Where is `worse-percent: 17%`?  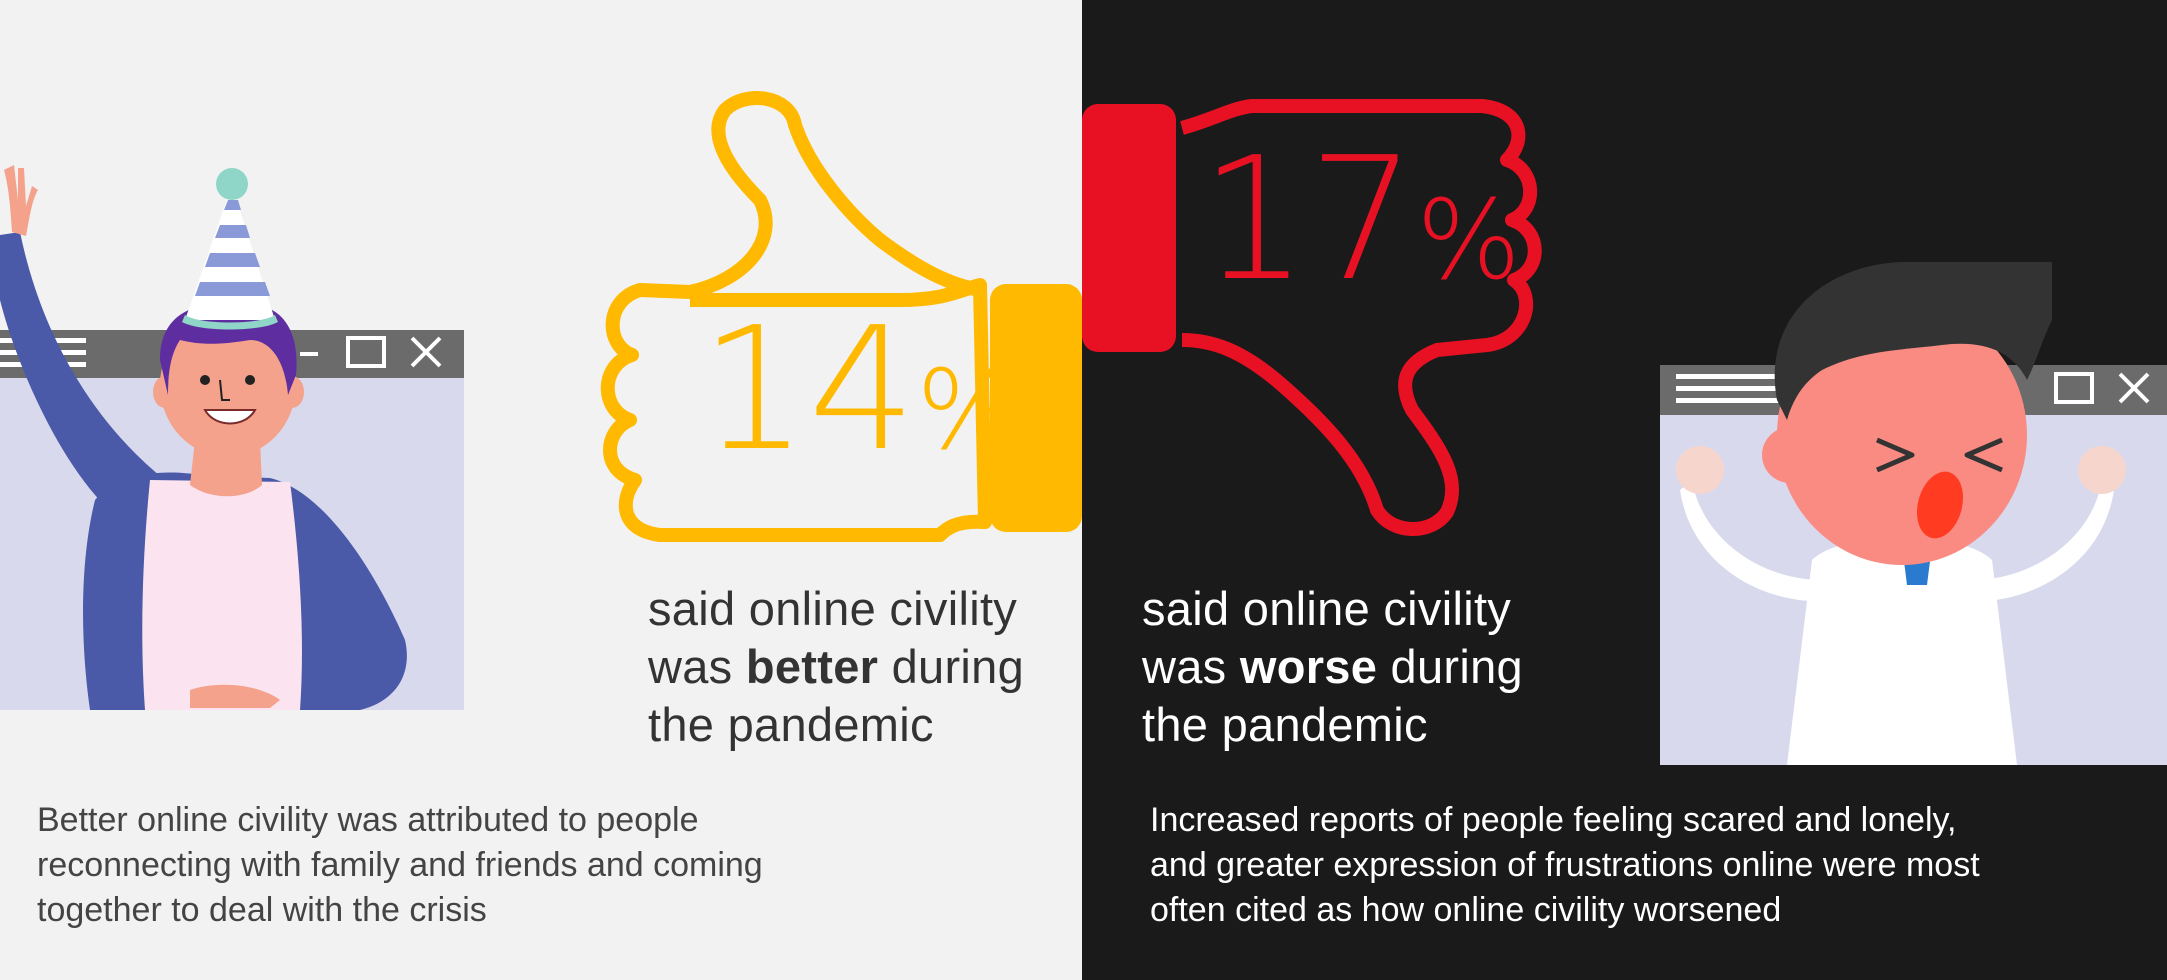 worse-percent: 17% is located at coordinates (1360, 230).